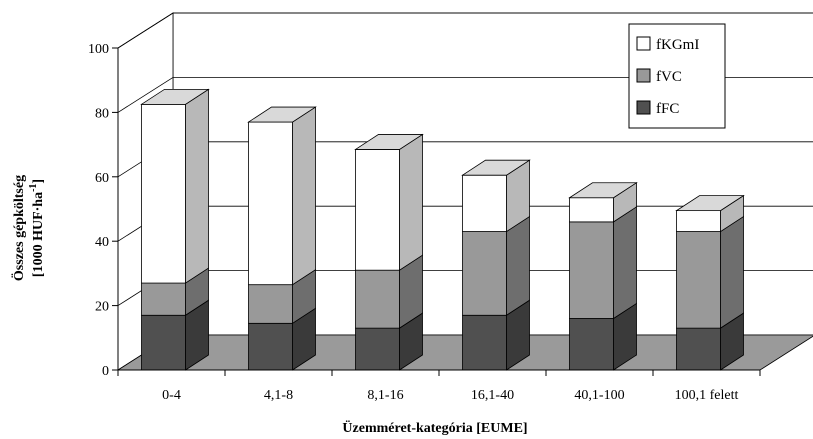 The height and width of the screenshot is (439, 813). I want to click on y-tick-label: 20, so click(102, 307).